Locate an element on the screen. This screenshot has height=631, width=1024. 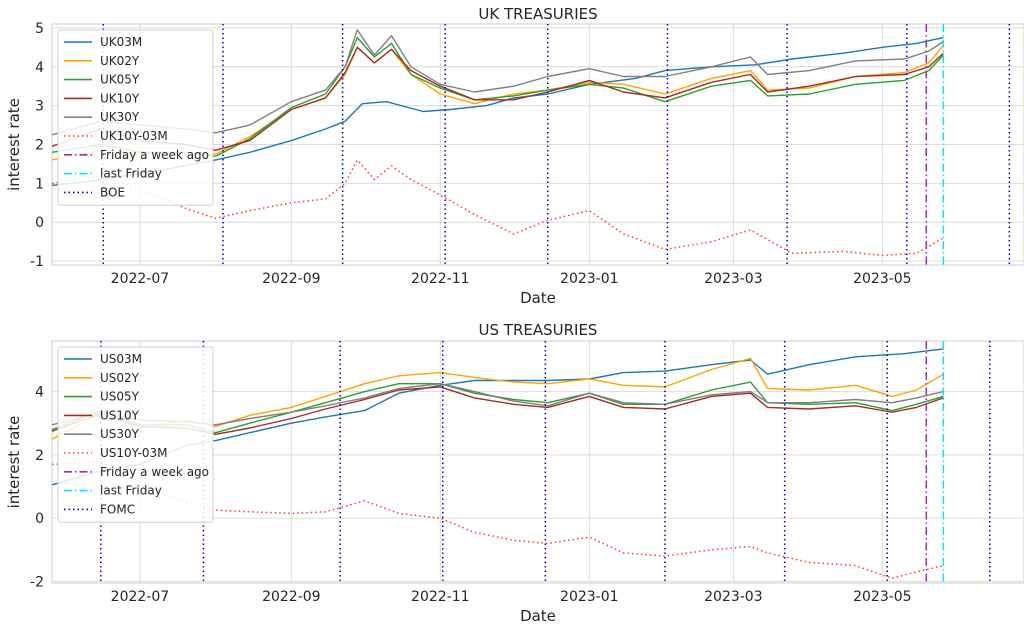
series-line-us05y is located at coordinates (498, 407).